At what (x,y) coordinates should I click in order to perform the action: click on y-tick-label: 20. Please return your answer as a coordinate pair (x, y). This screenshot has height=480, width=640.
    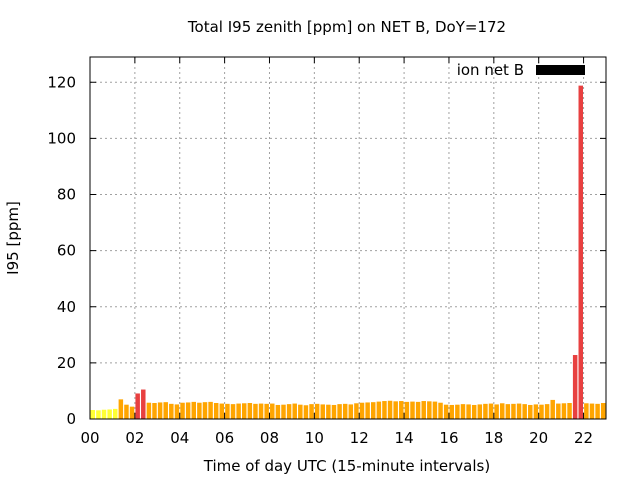
    Looking at the image, I should click on (66, 363).